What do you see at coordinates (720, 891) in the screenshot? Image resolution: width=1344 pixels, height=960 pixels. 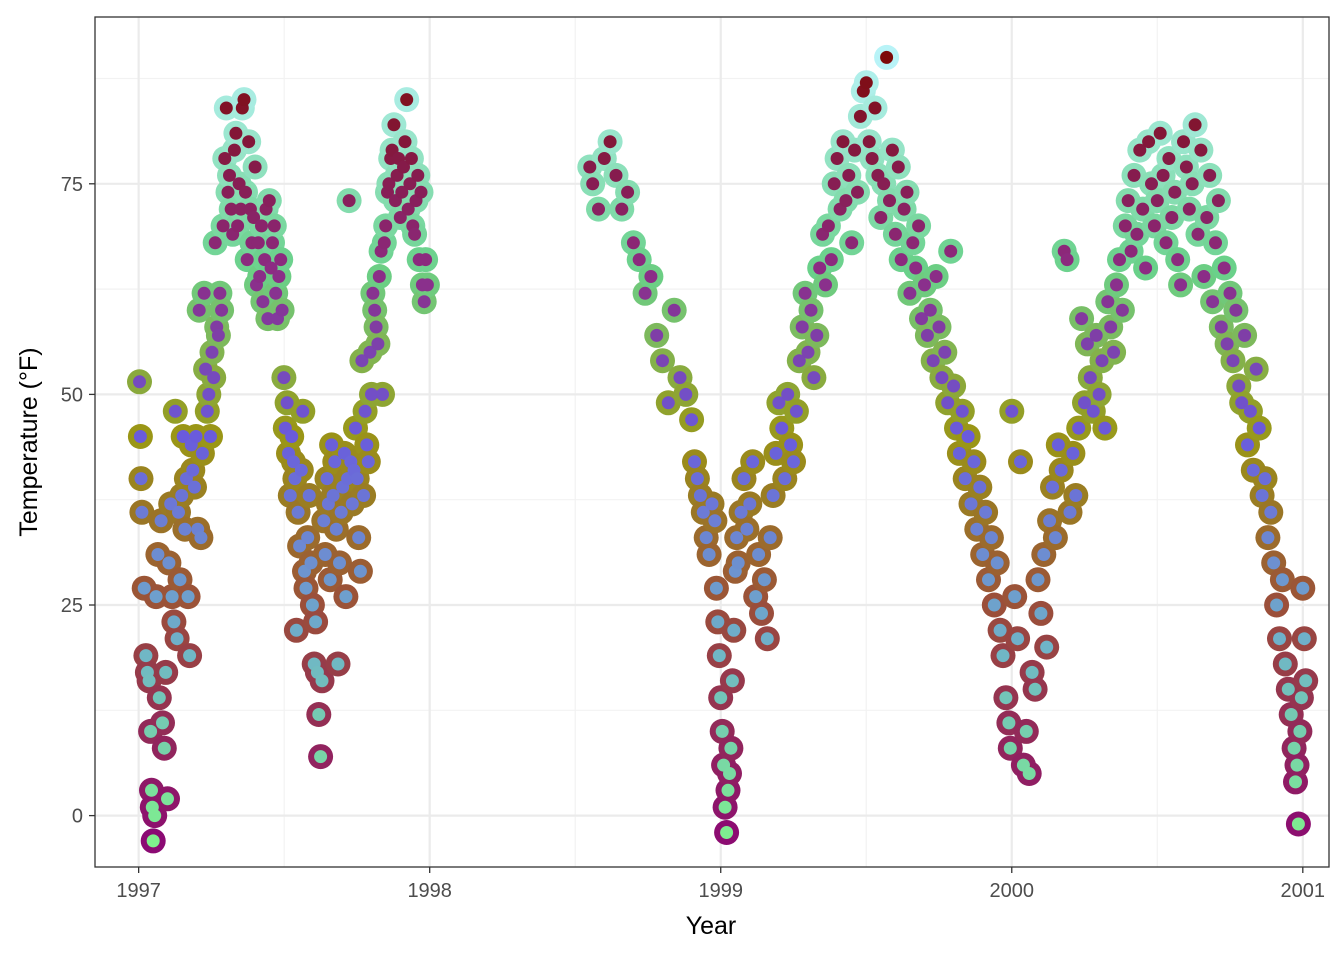 I see `x-tick-label: 1999` at bounding box center [720, 891].